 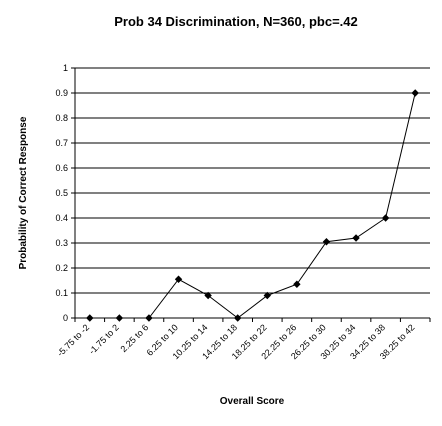 I want to click on y-tick-label: 0.1, so click(x=61, y=293).